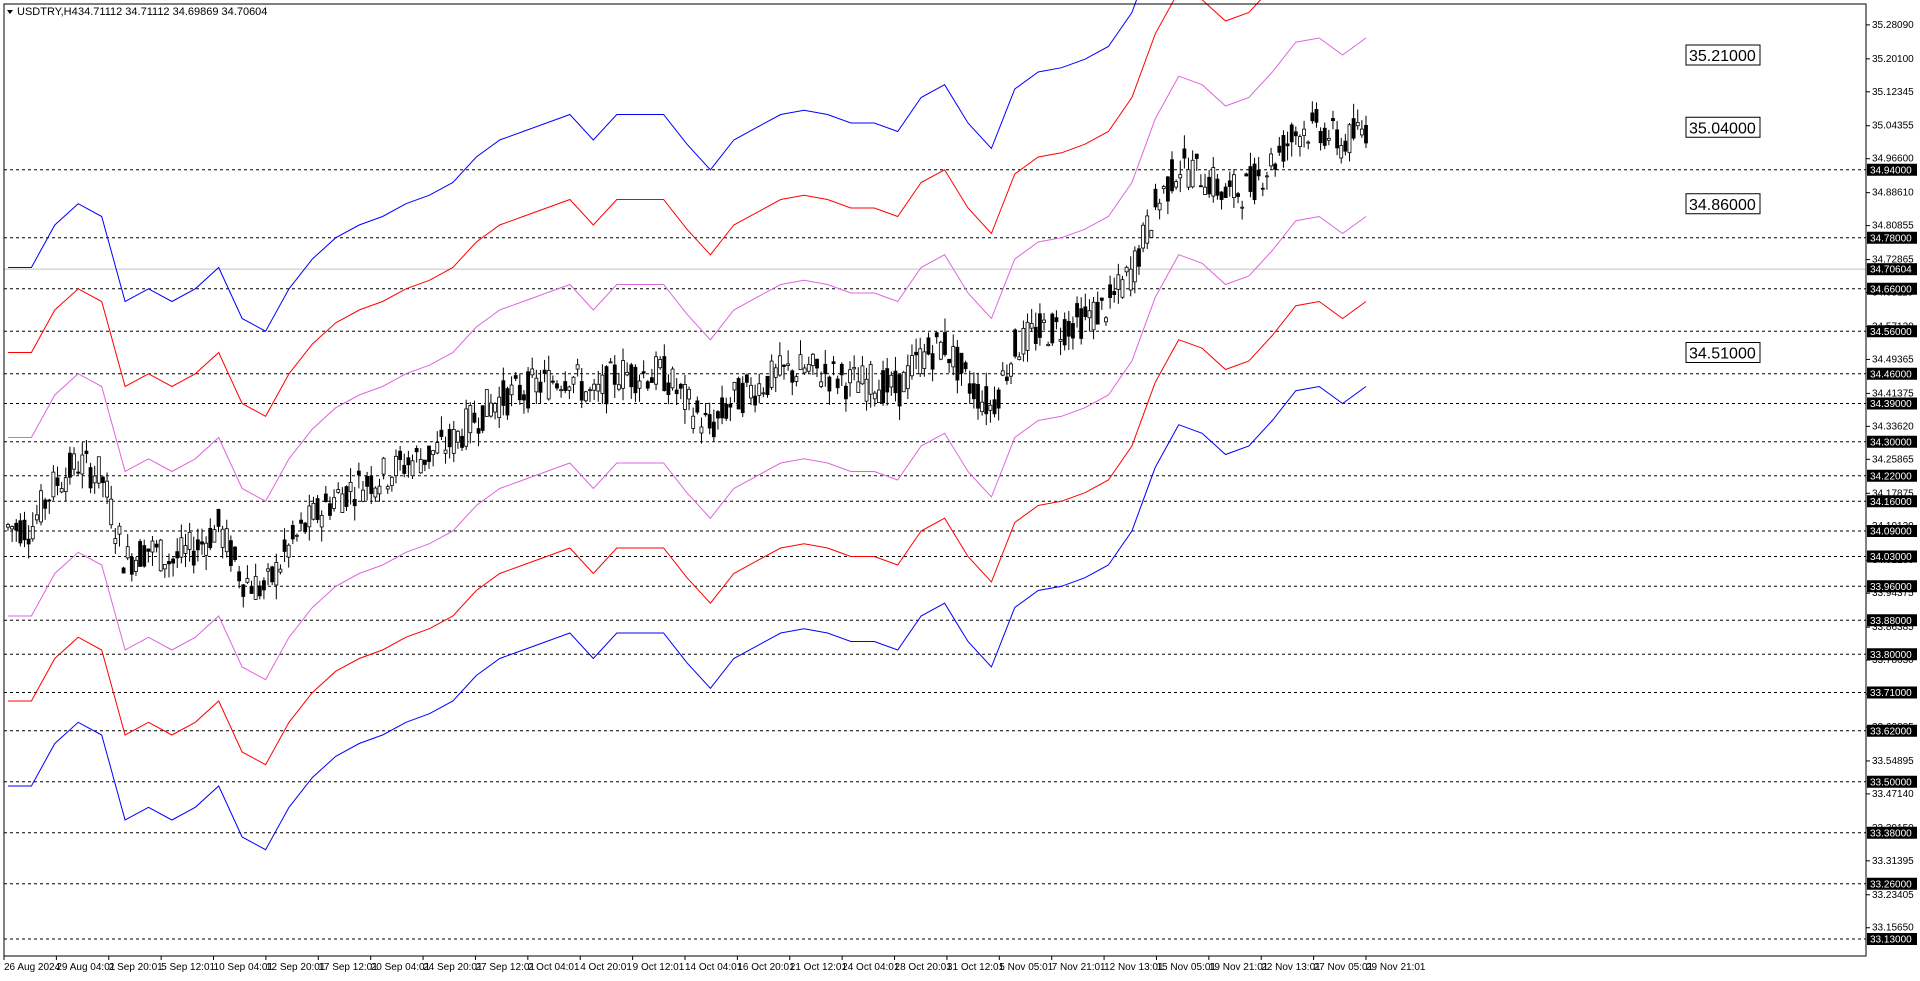 Image resolution: width=1920 pixels, height=981 pixels. I want to click on x-tick-label-2: 2 Sep 20:01, so click(136, 967).